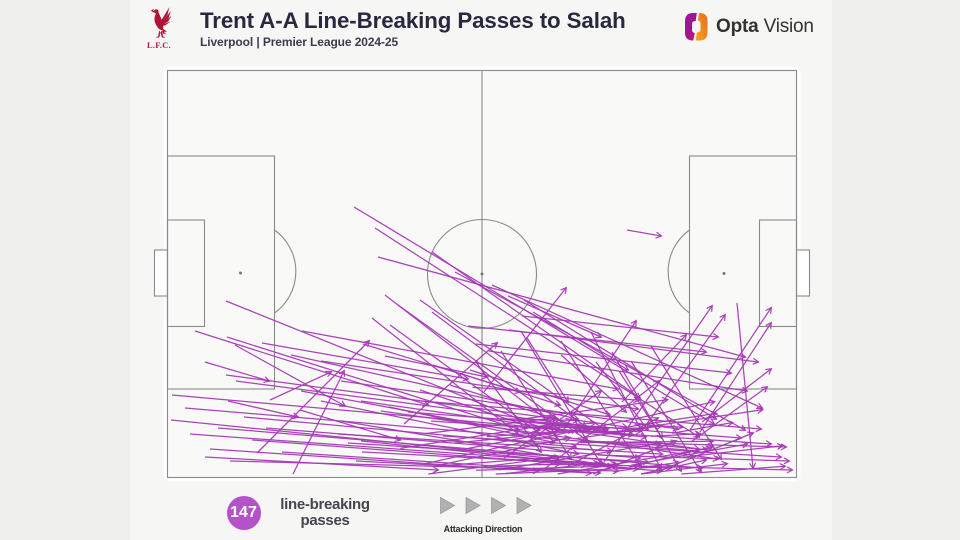 This screenshot has width=960, height=540. What do you see at coordinates (159, 45) in the screenshot?
I see `svg-text: L.F.C.` at bounding box center [159, 45].